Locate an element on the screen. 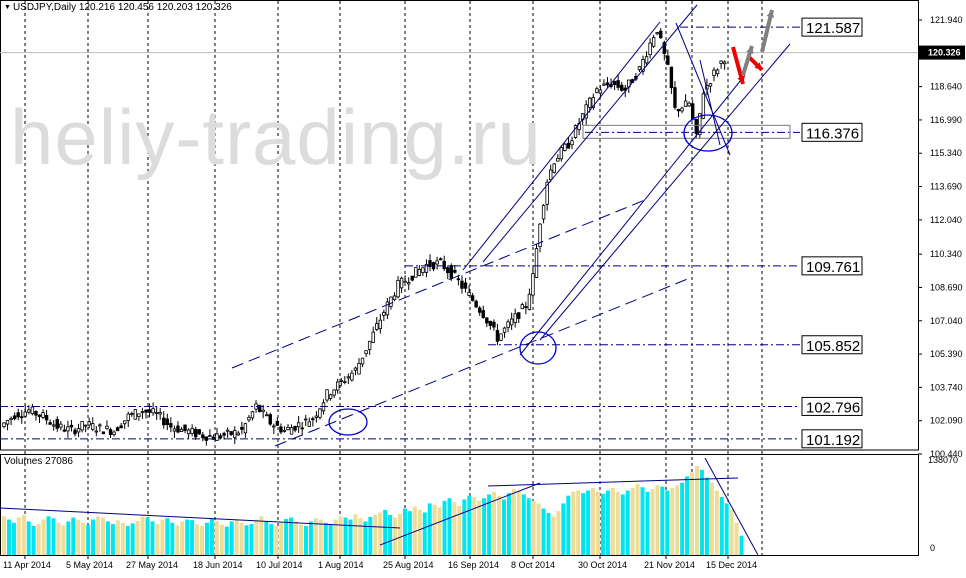 The width and height of the screenshot is (966, 578). trend-line is located at coordinates (632, 215).